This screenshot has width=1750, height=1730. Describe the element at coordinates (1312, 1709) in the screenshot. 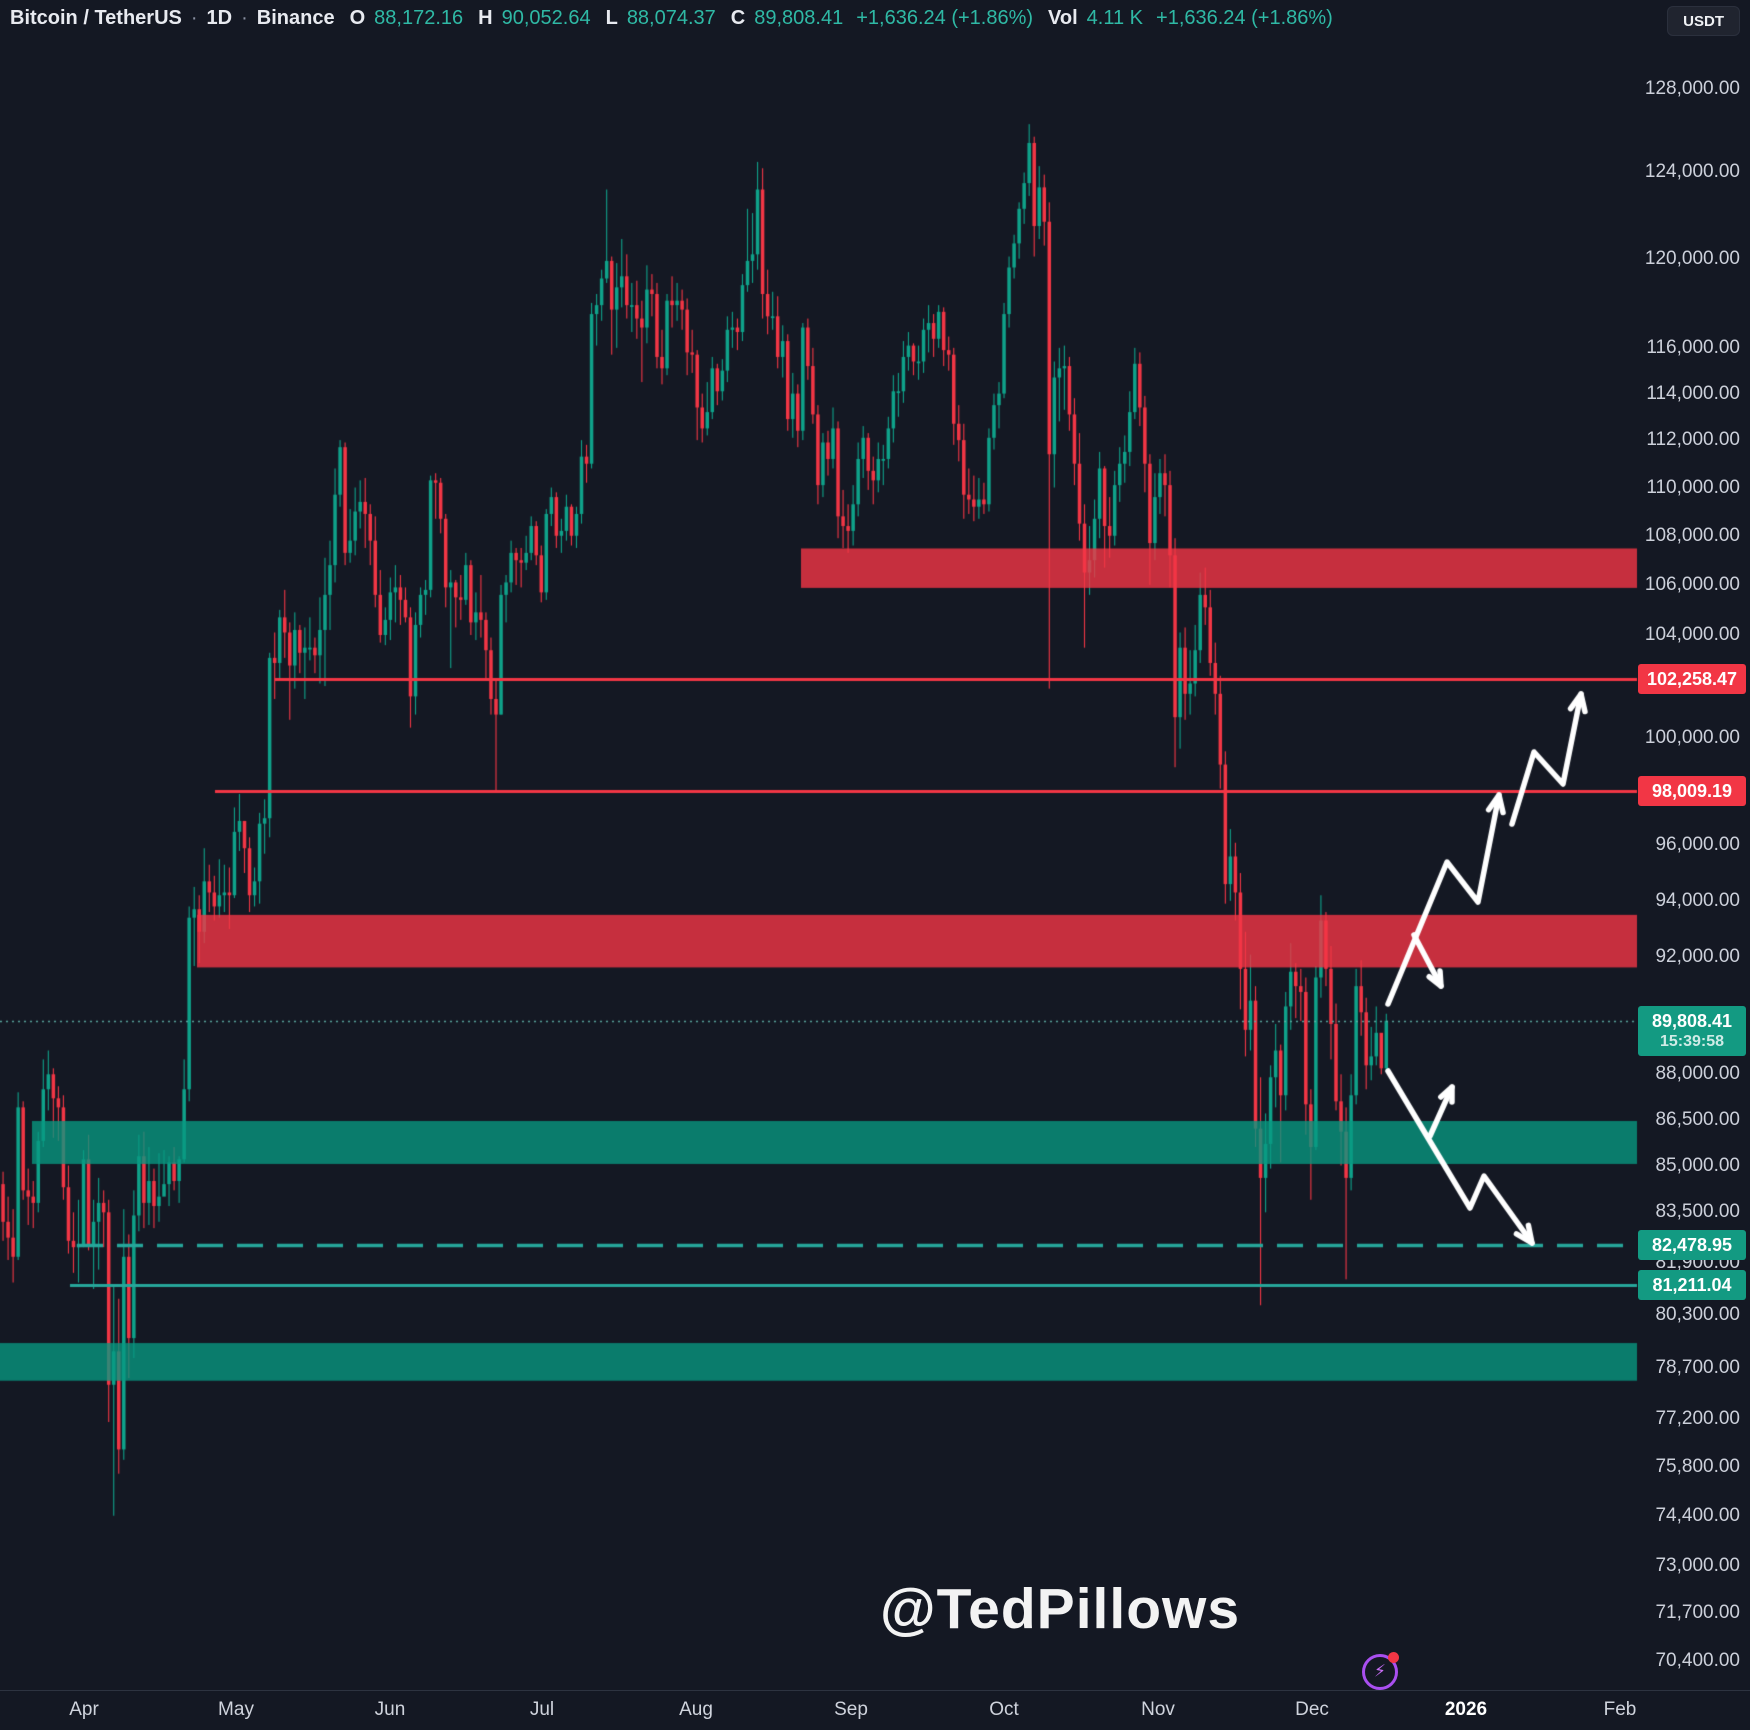

I see `time-tick-label: Dec` at that location.